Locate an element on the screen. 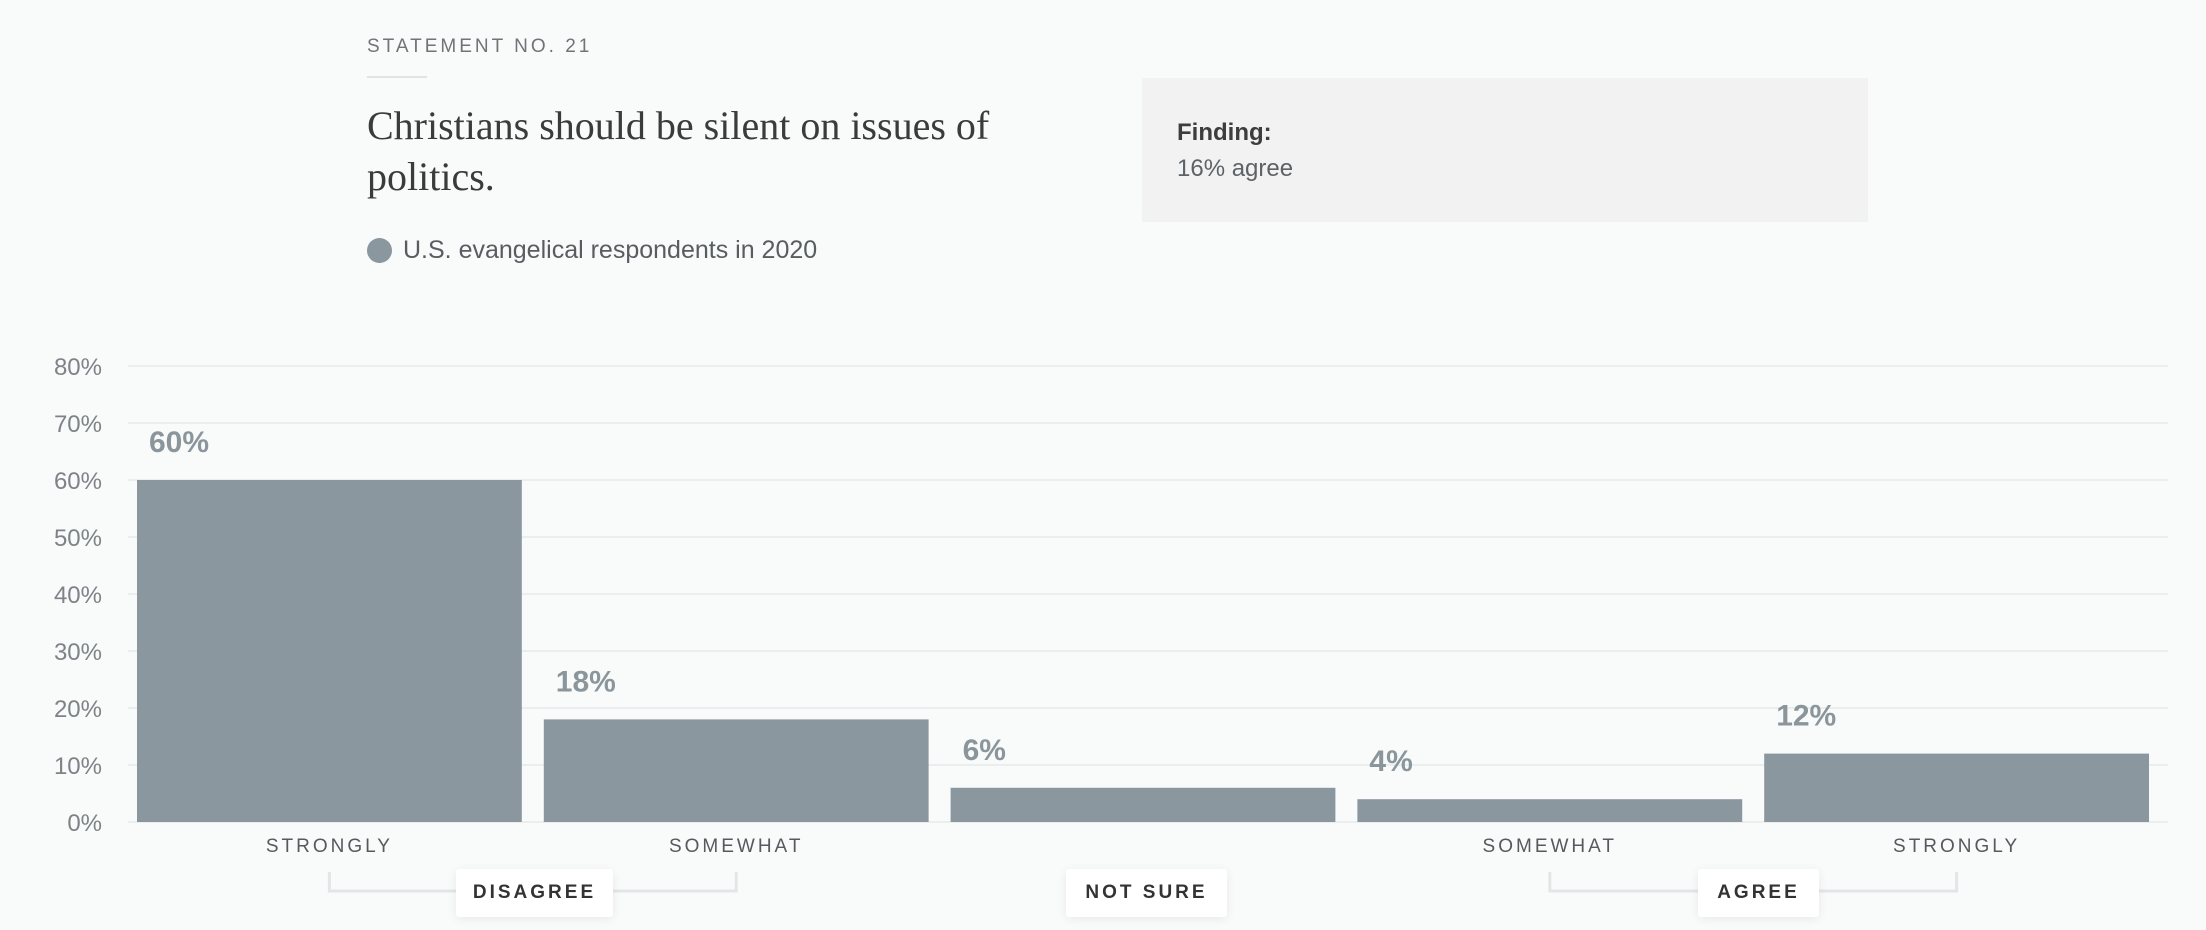 Image resolution: width=2206 pixels, height=930 pixels. group-label-disagree: DISAGREE is located at coordinates (534, 893).